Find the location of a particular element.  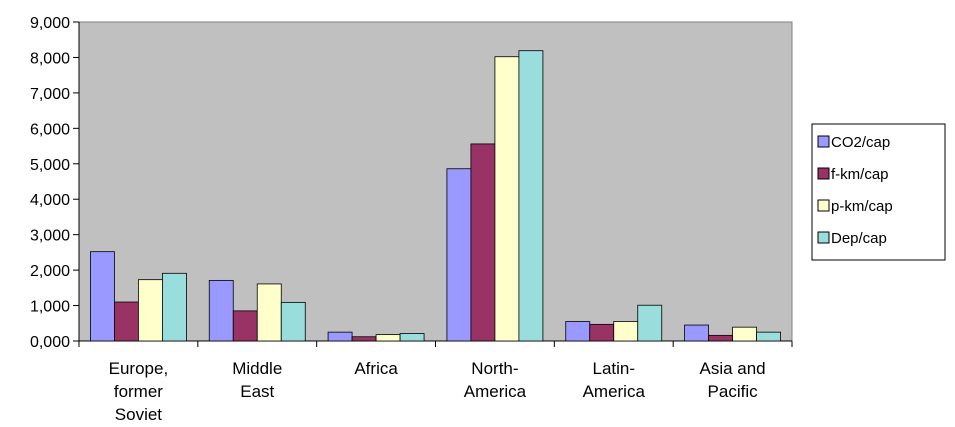

x-category-label: Latin- America is located at coordinates (614, 380).